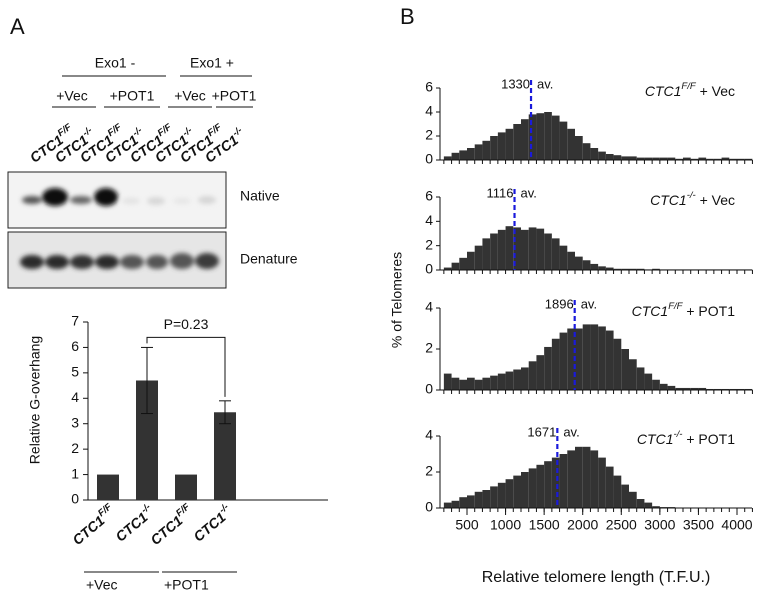 The height and width of the screenshot is (598, 761). I want to click on gene-label: CTC1-/- + POT1, so click(686, 438).